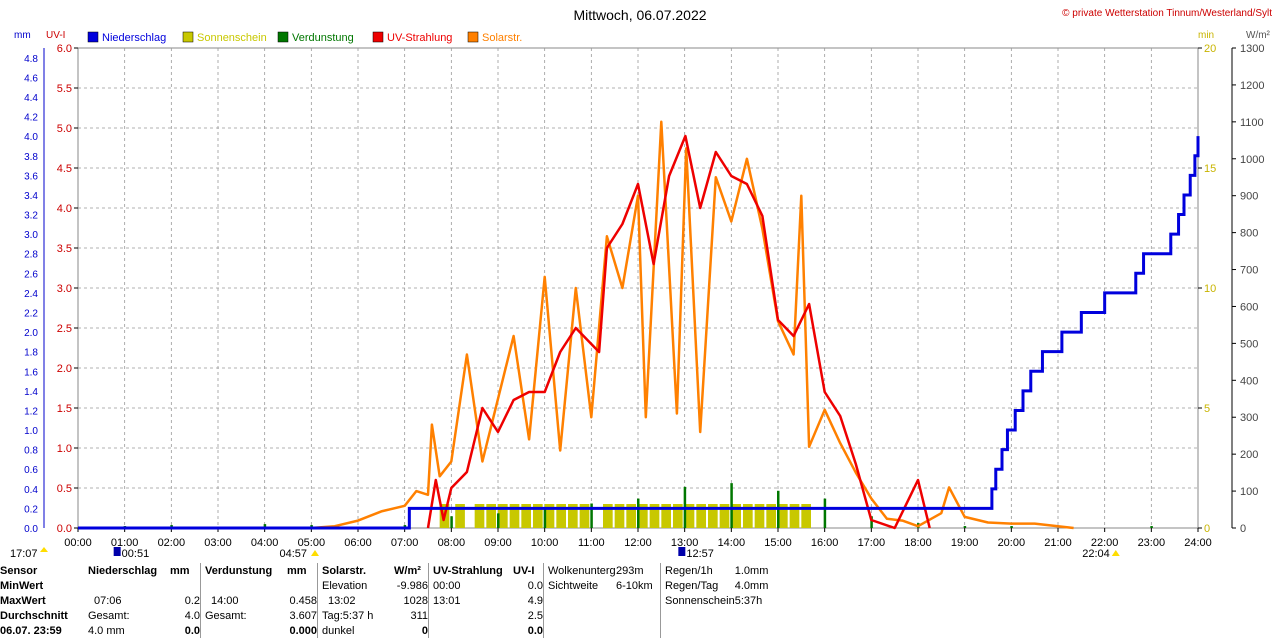 The width and height of the screenshot is (1280, 641). Describe the element at coordinates (1243, 529) in the screenshot. I see `wm2-tick-label: 0` at that location.